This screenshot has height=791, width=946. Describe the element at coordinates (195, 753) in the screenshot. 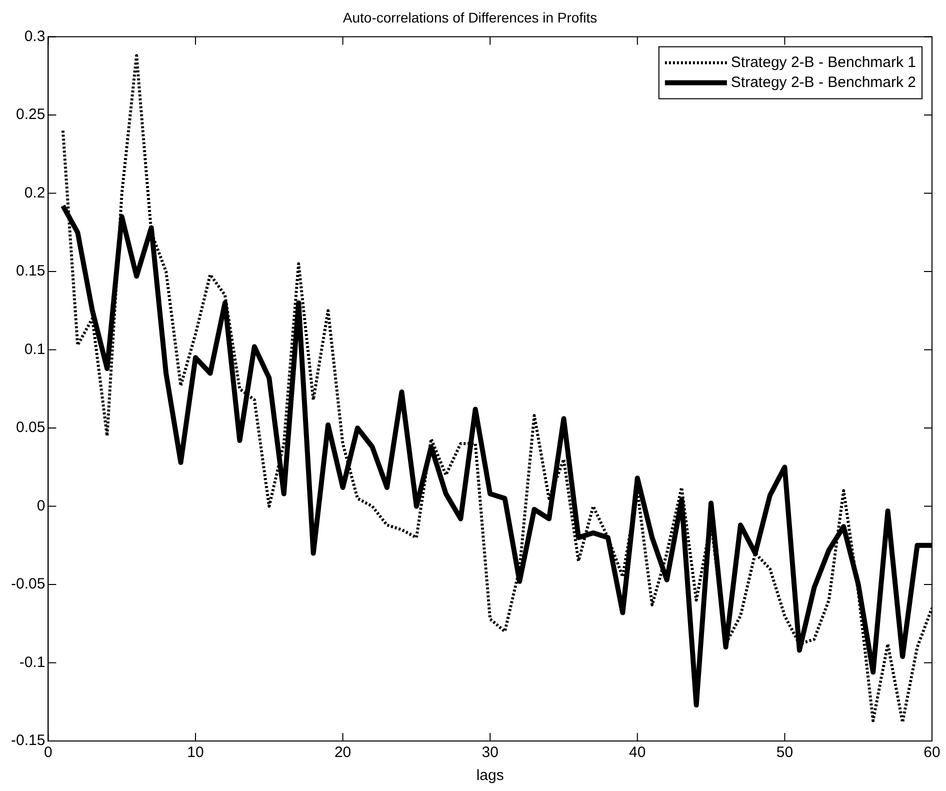

I see `x-tick-label: 10` at that location.